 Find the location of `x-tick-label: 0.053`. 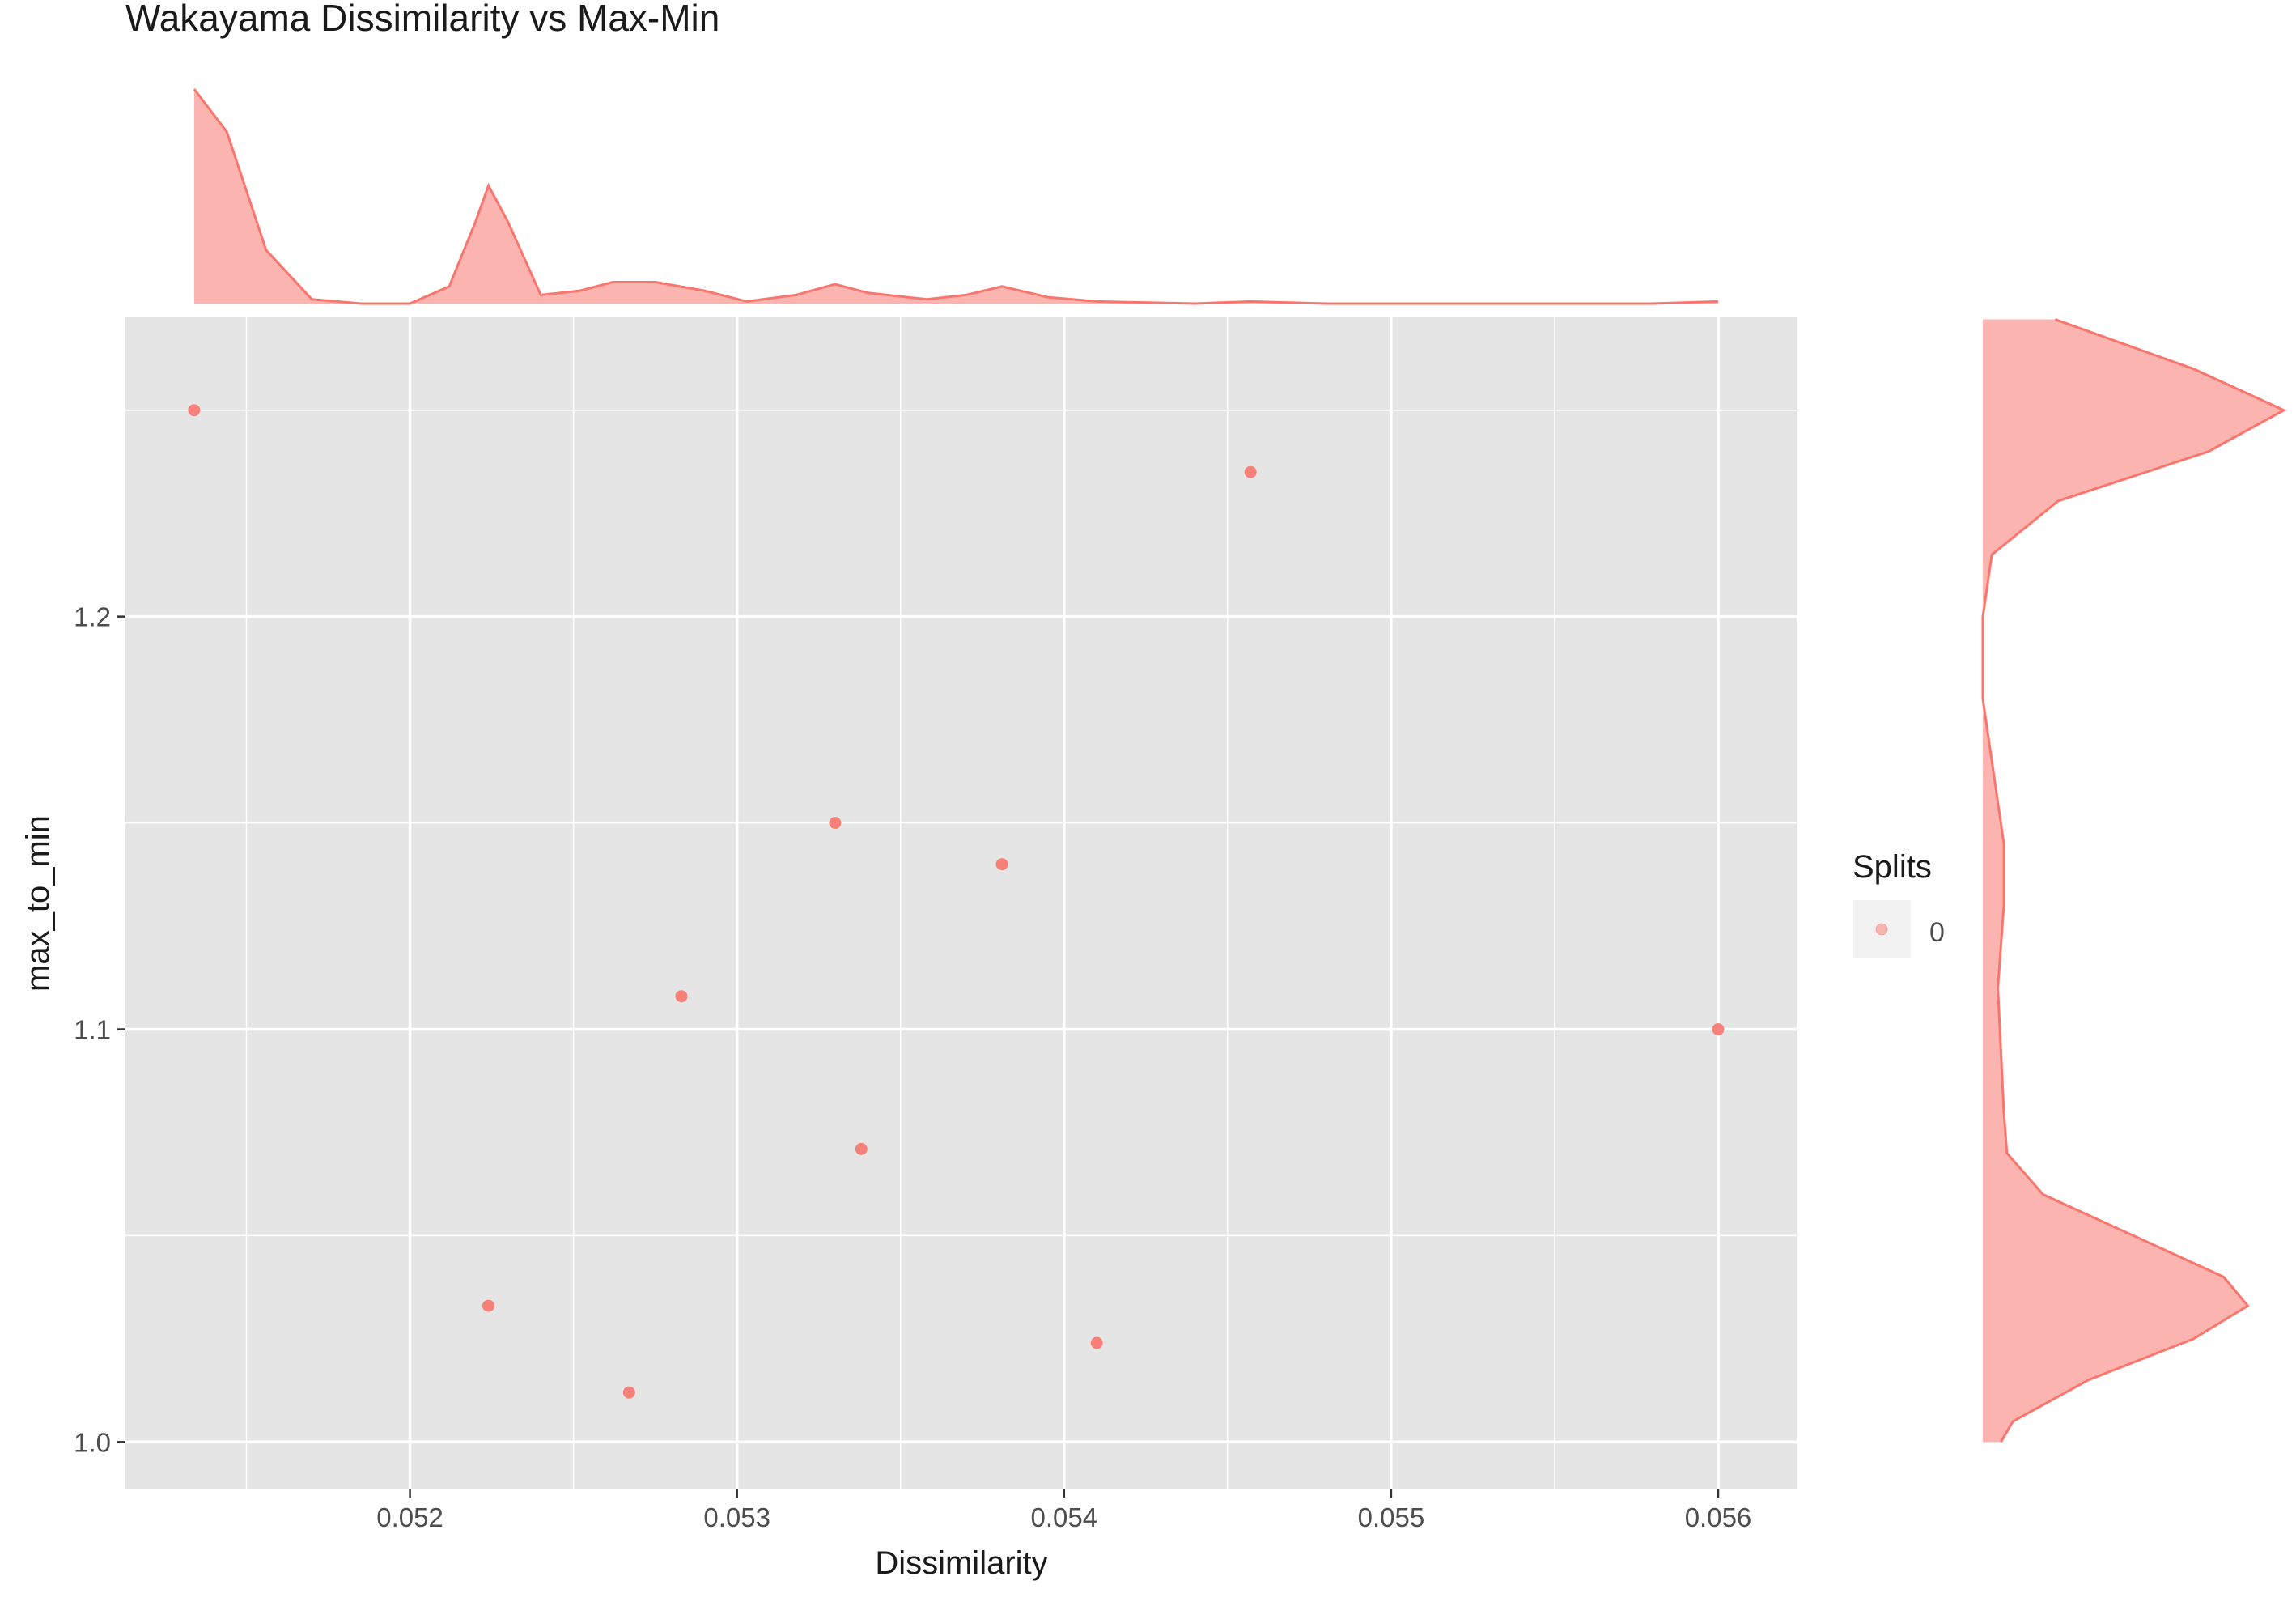

x-tick-label: 0.053 is located at coordinates (736, 1517).